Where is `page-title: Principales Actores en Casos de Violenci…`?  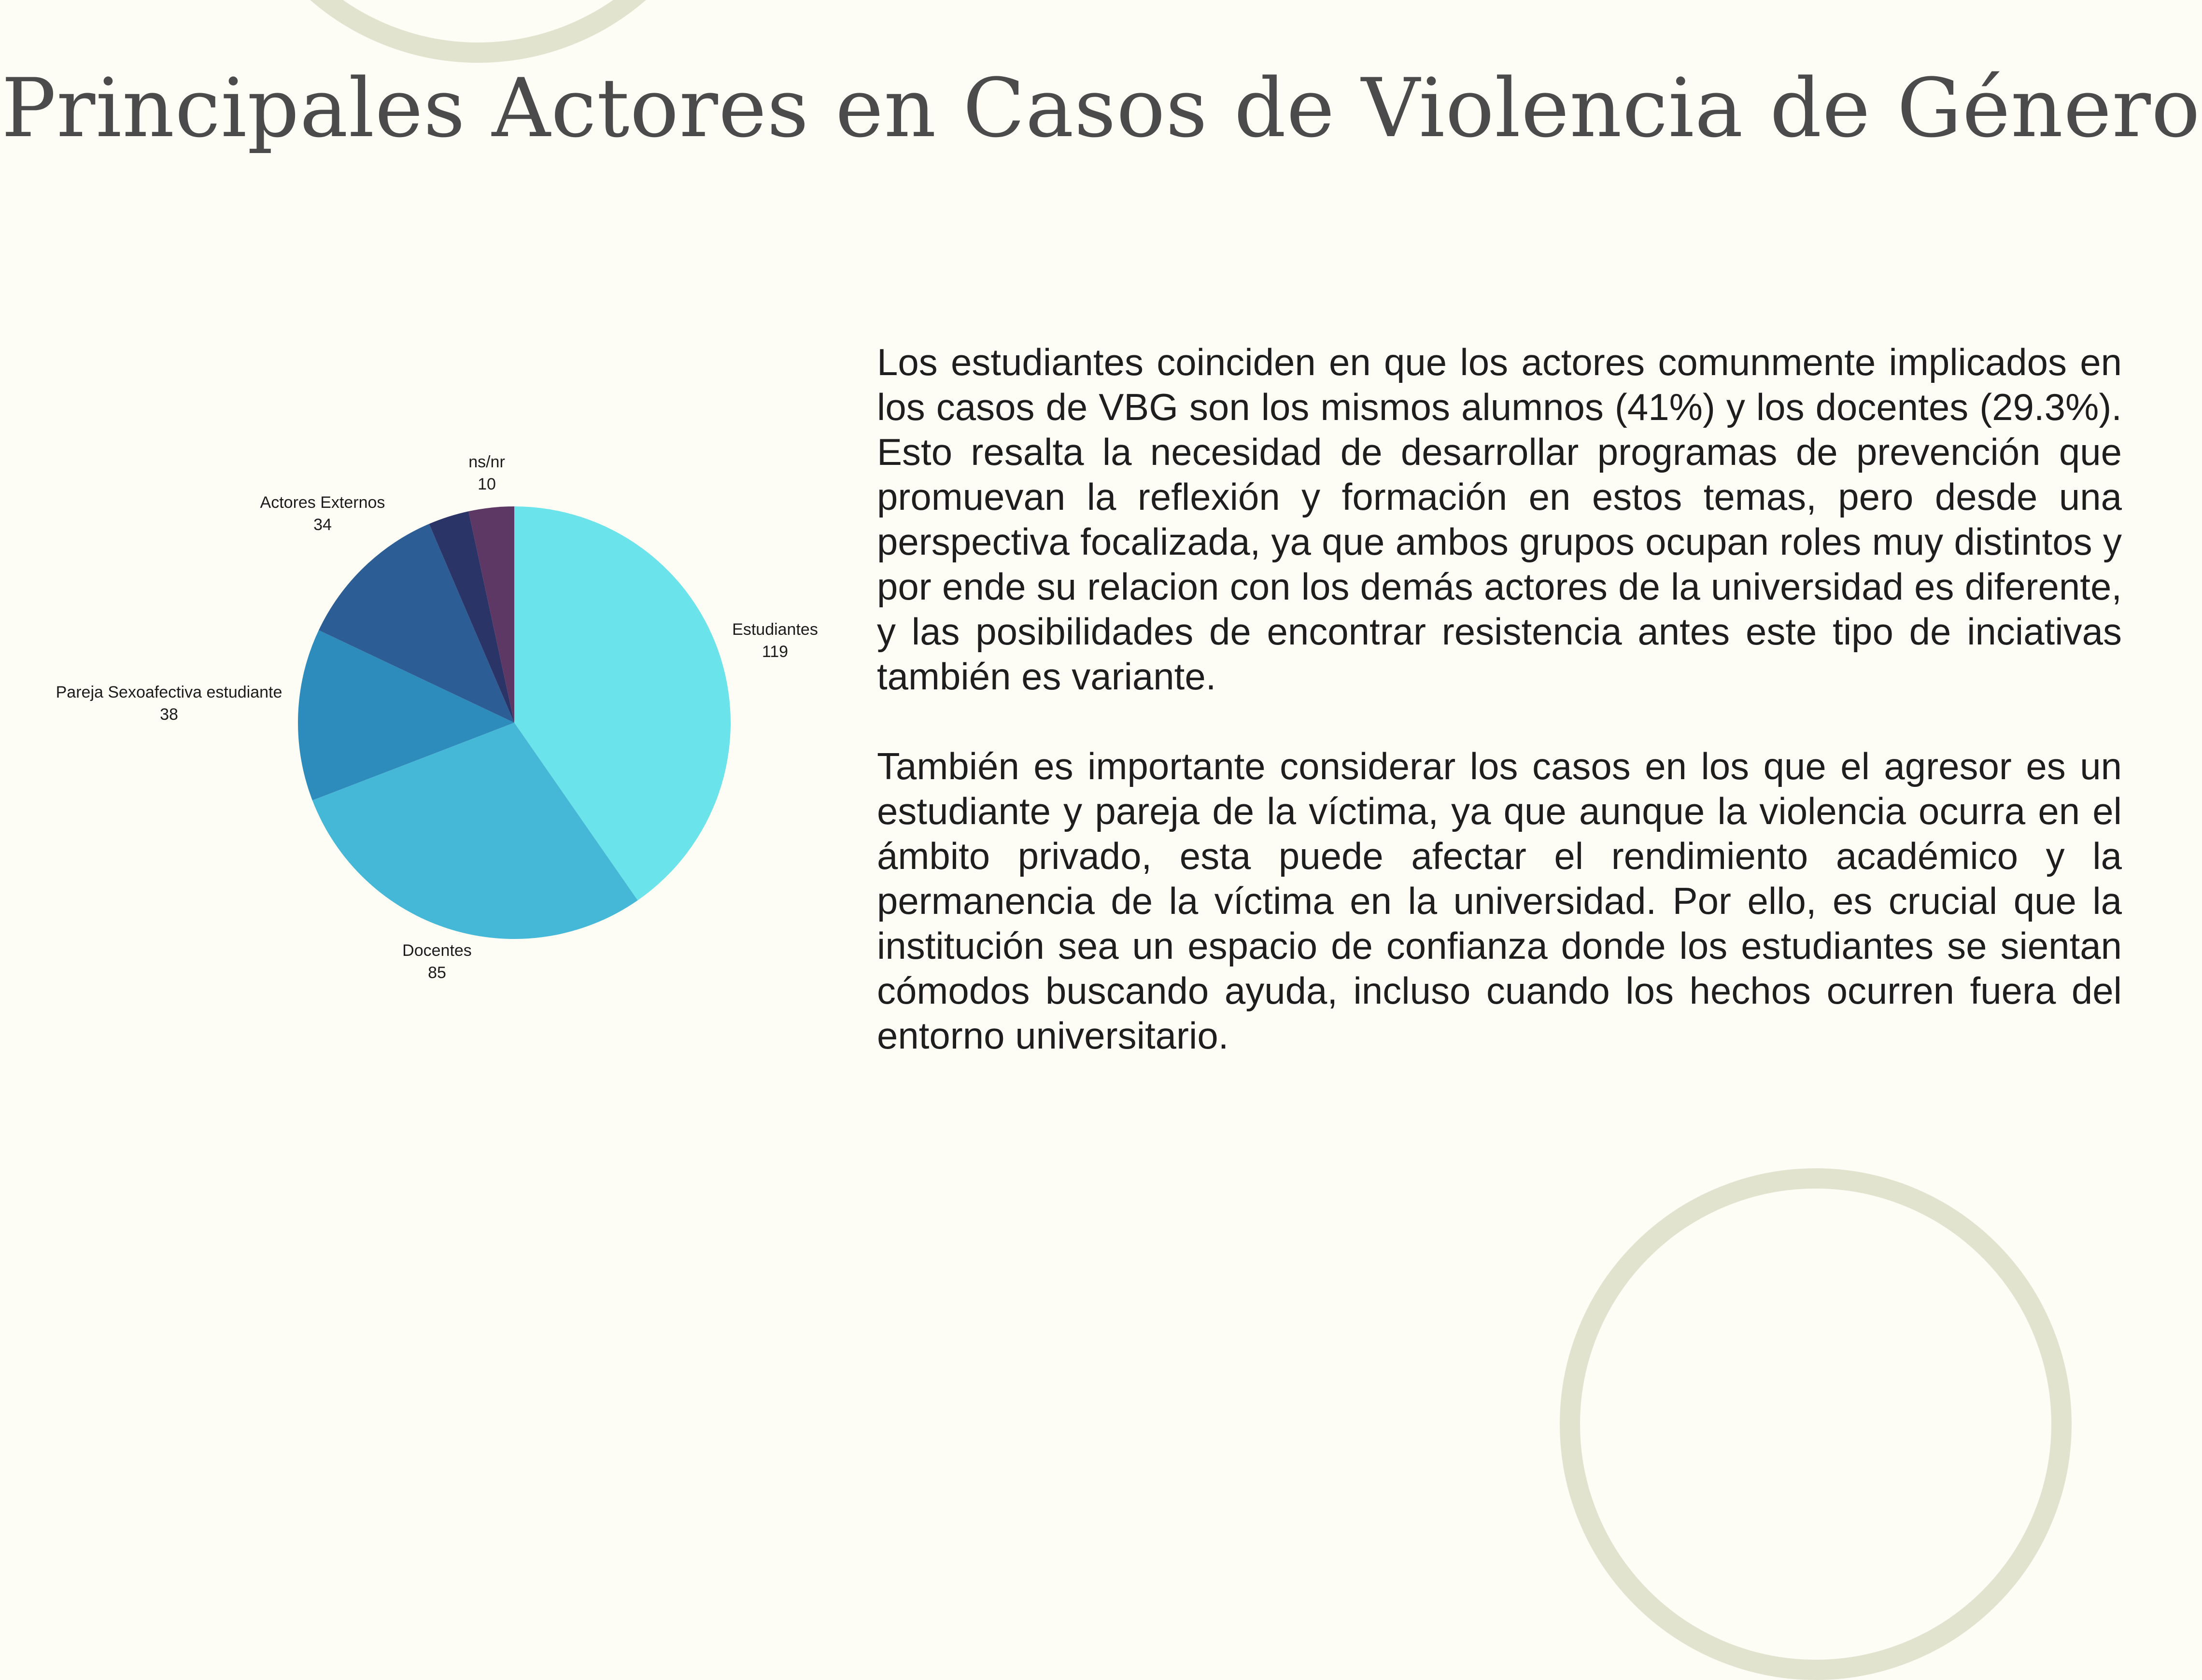 page-title: Principales Actores en Casos de Violenci… is located at coordinates (1101, 108).